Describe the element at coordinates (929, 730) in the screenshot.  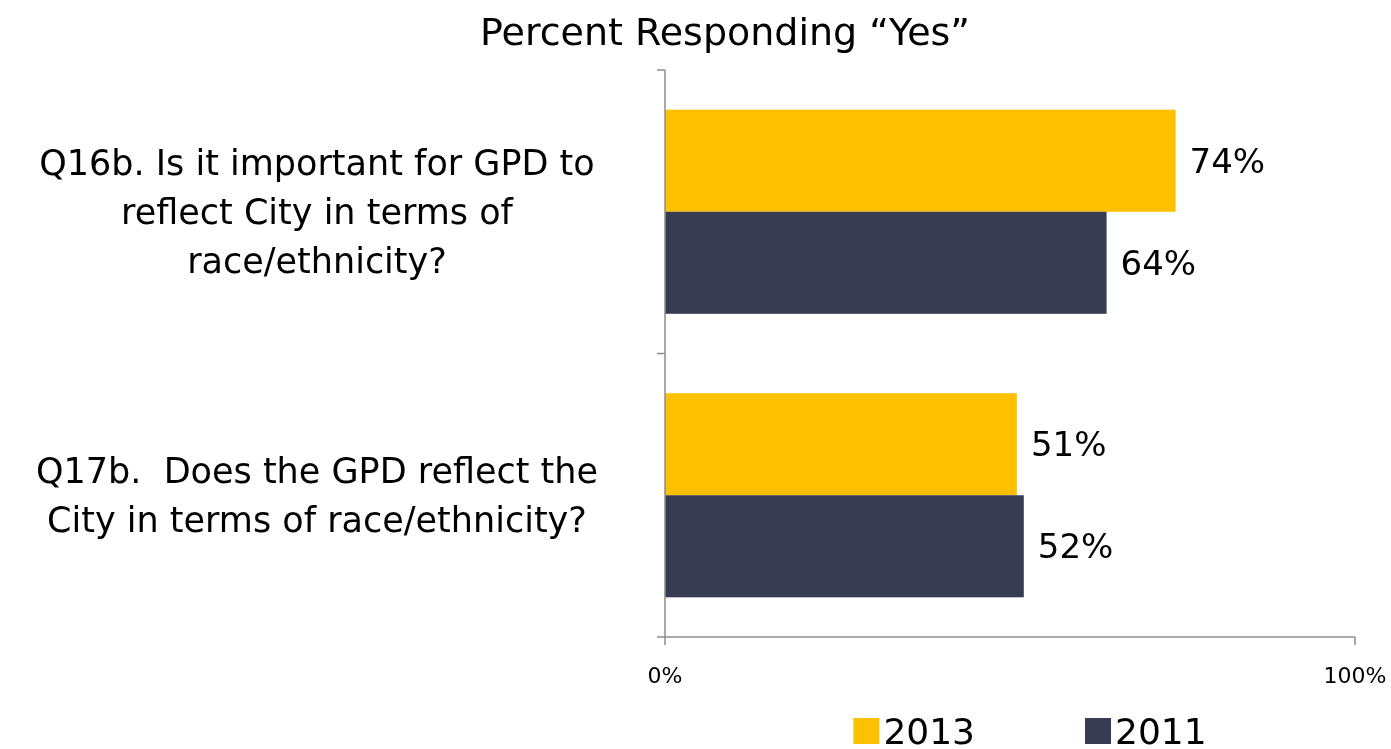
I see `legend-label: 2013` at that location.